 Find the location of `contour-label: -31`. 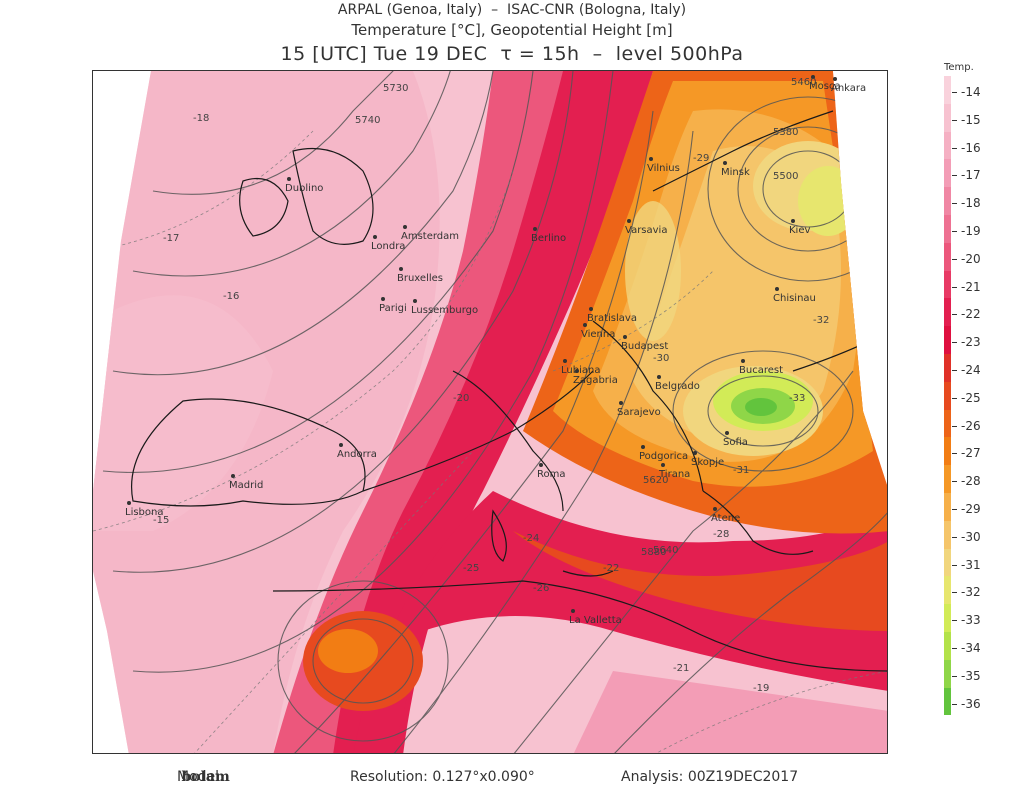

contour-label: -31 is located at coordinates (741, 470).